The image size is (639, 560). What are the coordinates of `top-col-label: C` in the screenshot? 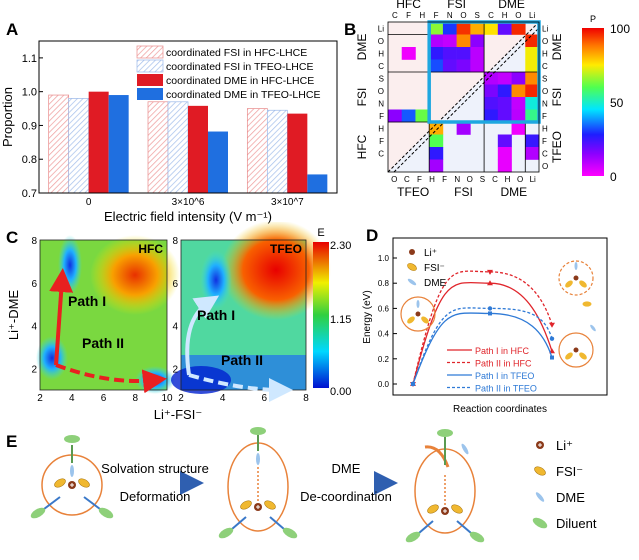 It's located at (395, 15).